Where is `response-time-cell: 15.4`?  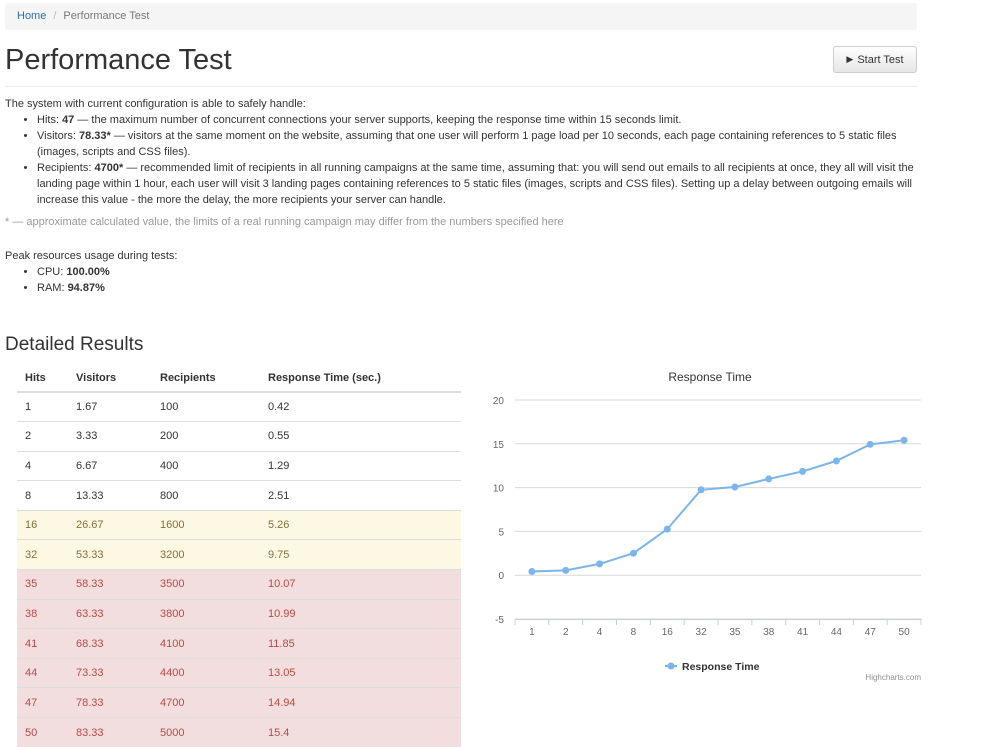 response-time-cell: 15.4 is located at coordinates (360, 732).